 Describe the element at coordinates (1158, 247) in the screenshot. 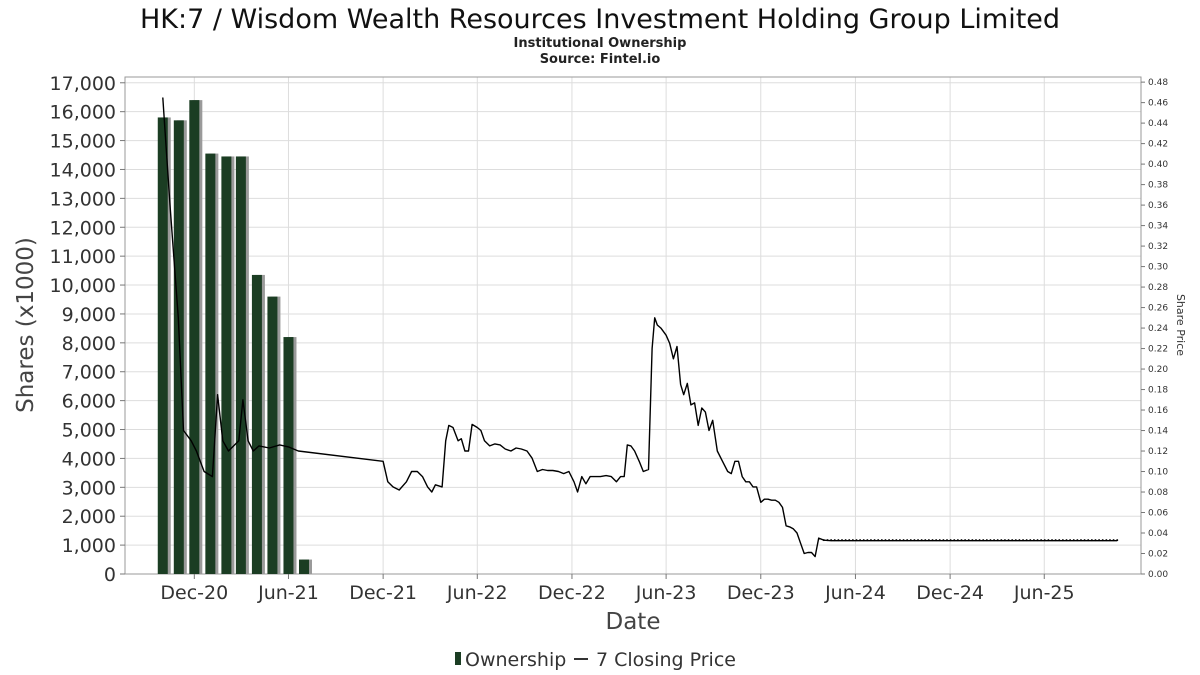

I see `y-right-tick-label: 0.32` at that location.